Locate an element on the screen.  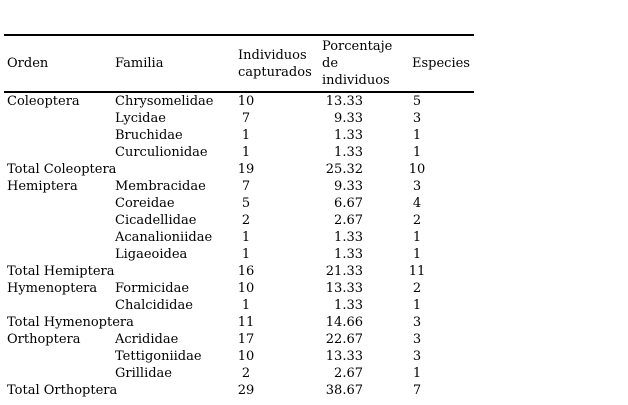
cell-orden: Coleoptera is located at coordinates (43, 101).